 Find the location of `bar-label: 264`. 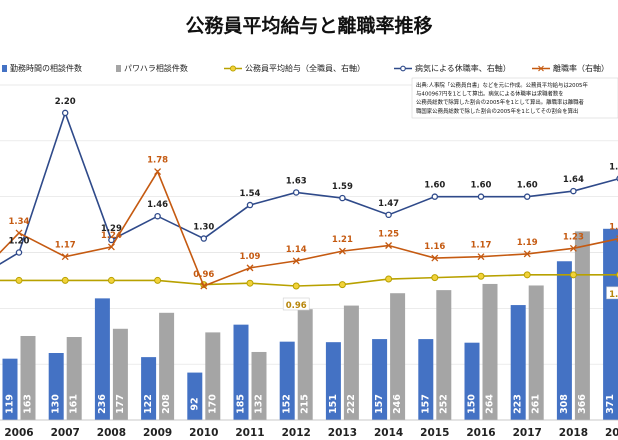

bar-label: 264 is located at coordinates (490, 404).